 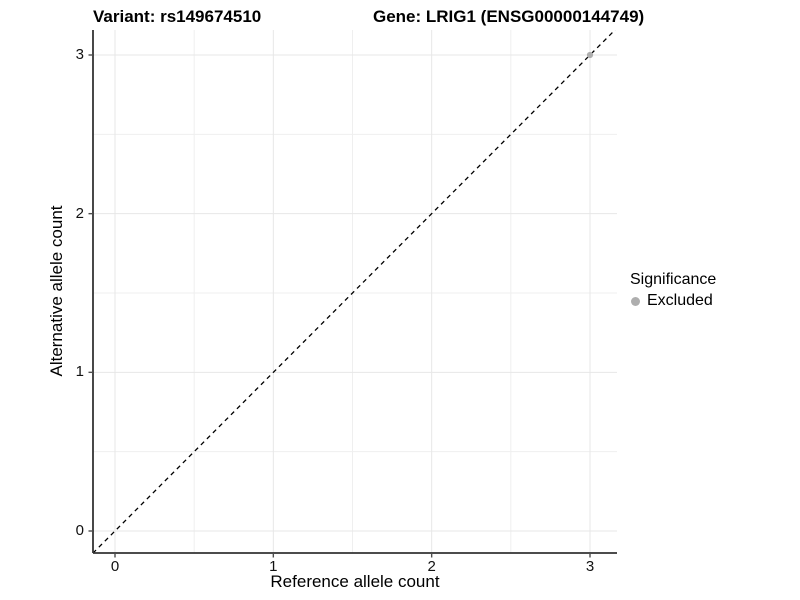 I want to click on legend-title: Significance, so click(x=673, y=279).